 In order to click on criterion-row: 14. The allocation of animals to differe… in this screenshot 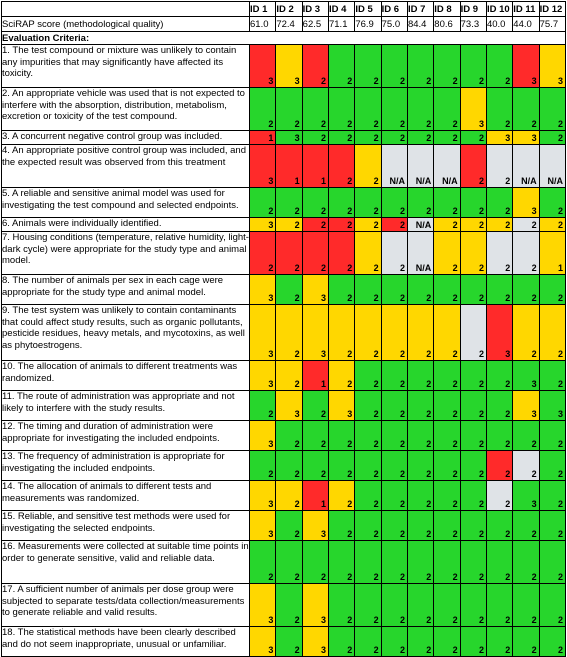, I will do `click(284, 495)`.